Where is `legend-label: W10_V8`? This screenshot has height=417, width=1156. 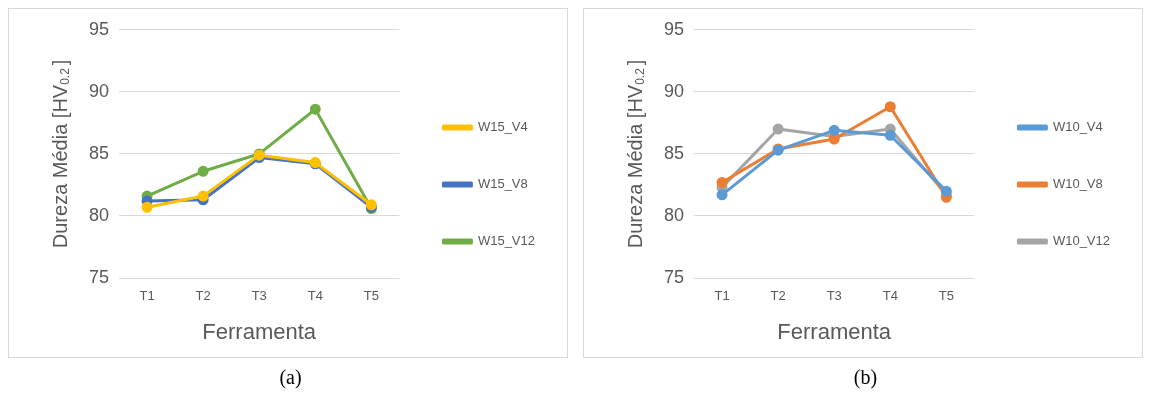
legend-label: W10_V8 is located at coordinates (1077, 184).